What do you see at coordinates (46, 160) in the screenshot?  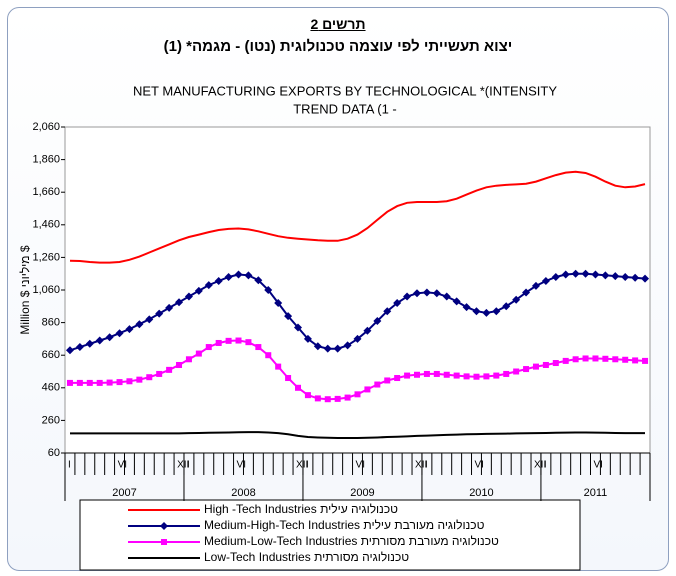 I see `y-tick-label: 1,860` at bounding box center [46, 160].